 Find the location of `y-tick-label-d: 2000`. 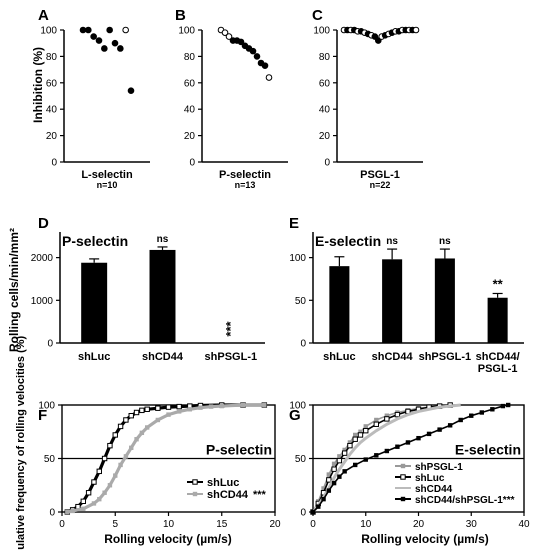

y-tick-label-d: 2000 is located at coordinates (42, 258).